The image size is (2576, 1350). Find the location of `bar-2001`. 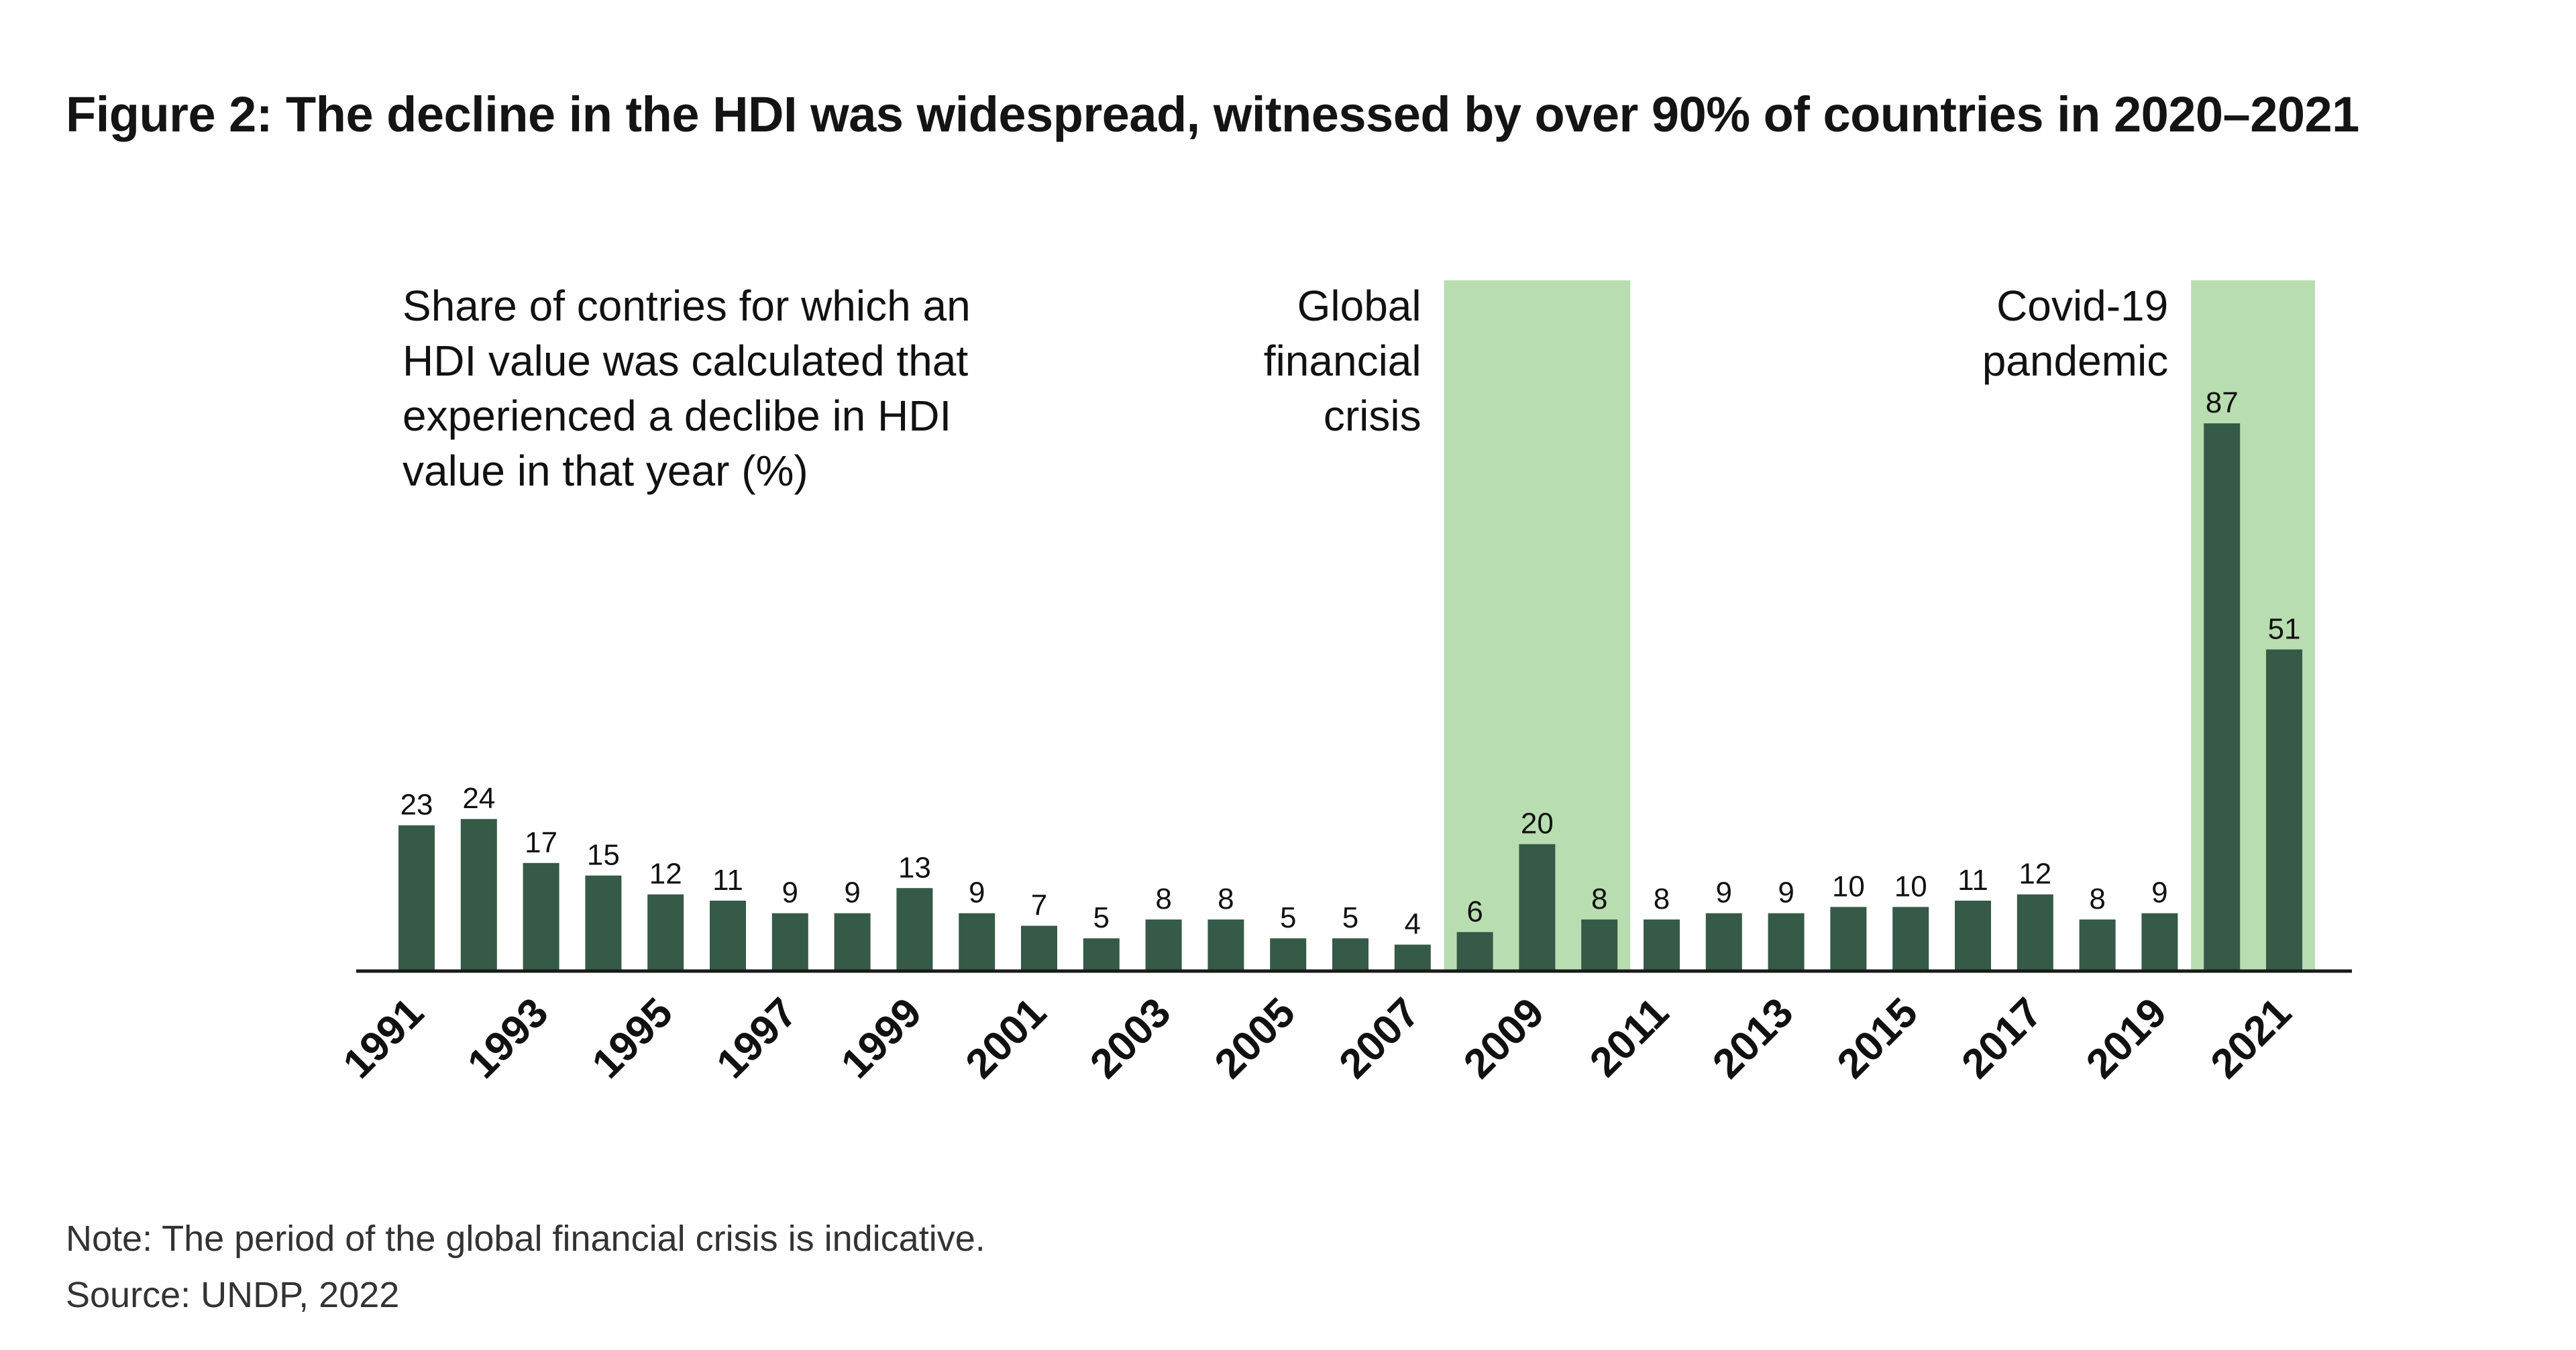

bar-2001 is located at coordinates (1039, 947).